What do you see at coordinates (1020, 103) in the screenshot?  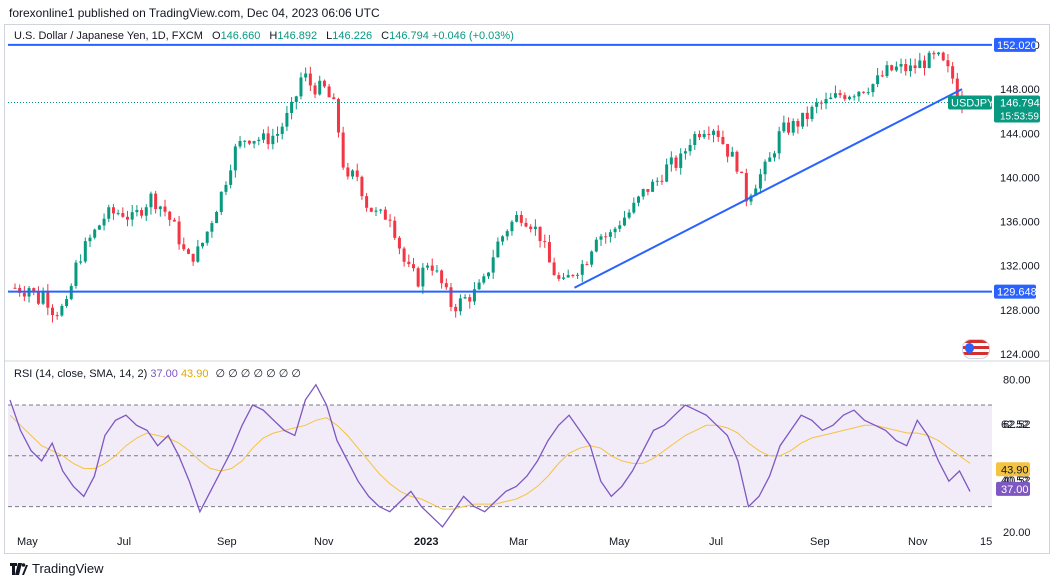 I see `last-price-label: 146.794` at bounding box center [1020, 103].